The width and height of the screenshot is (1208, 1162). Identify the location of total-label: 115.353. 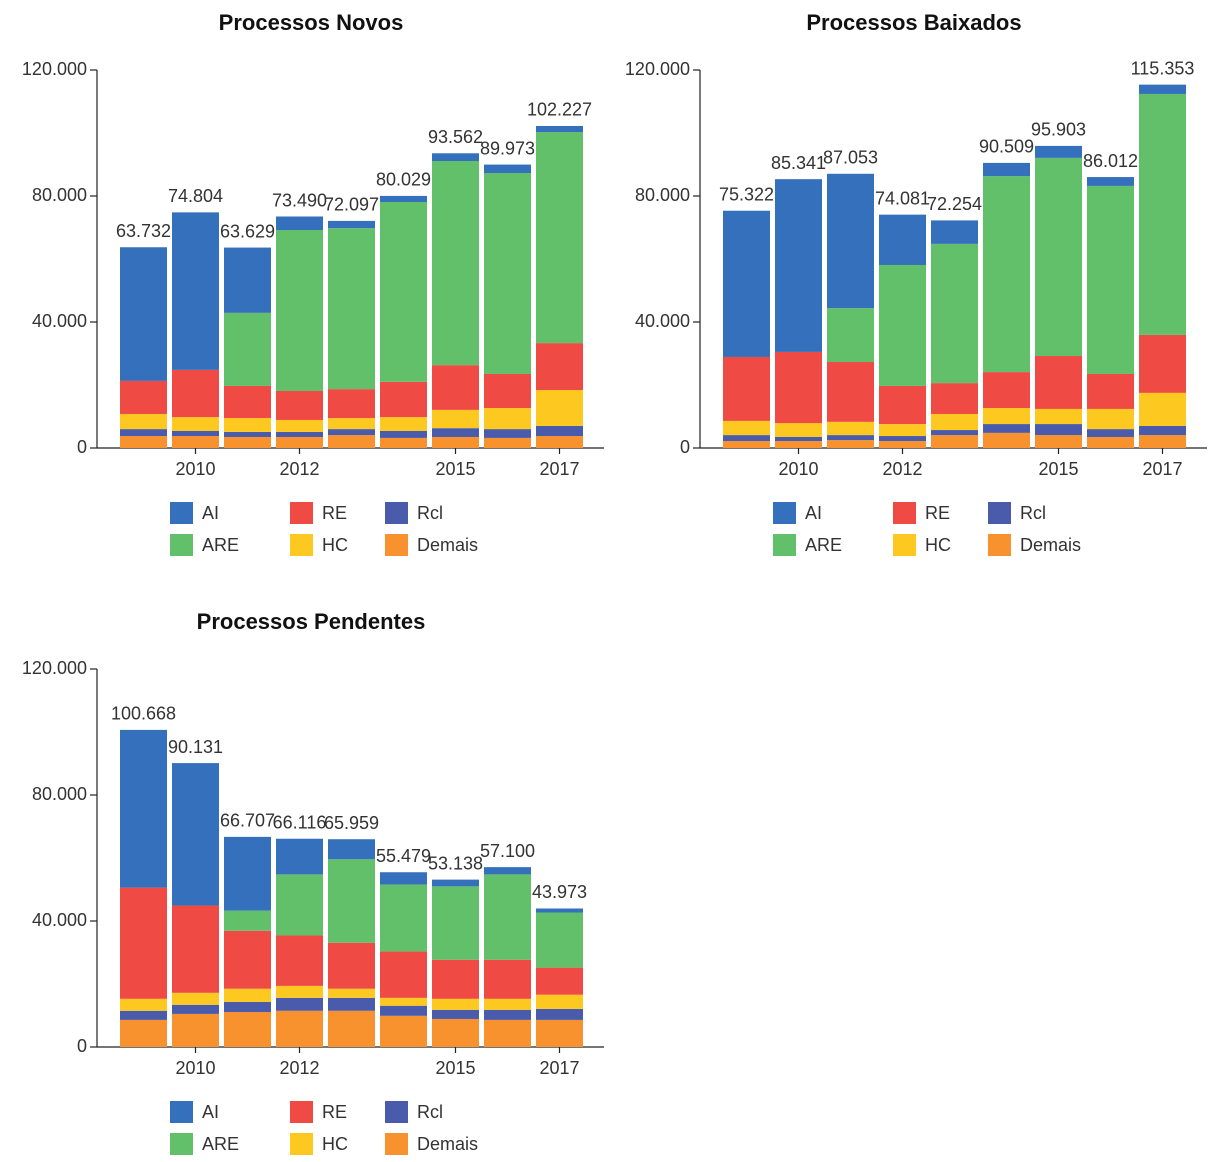
(1163, 68).